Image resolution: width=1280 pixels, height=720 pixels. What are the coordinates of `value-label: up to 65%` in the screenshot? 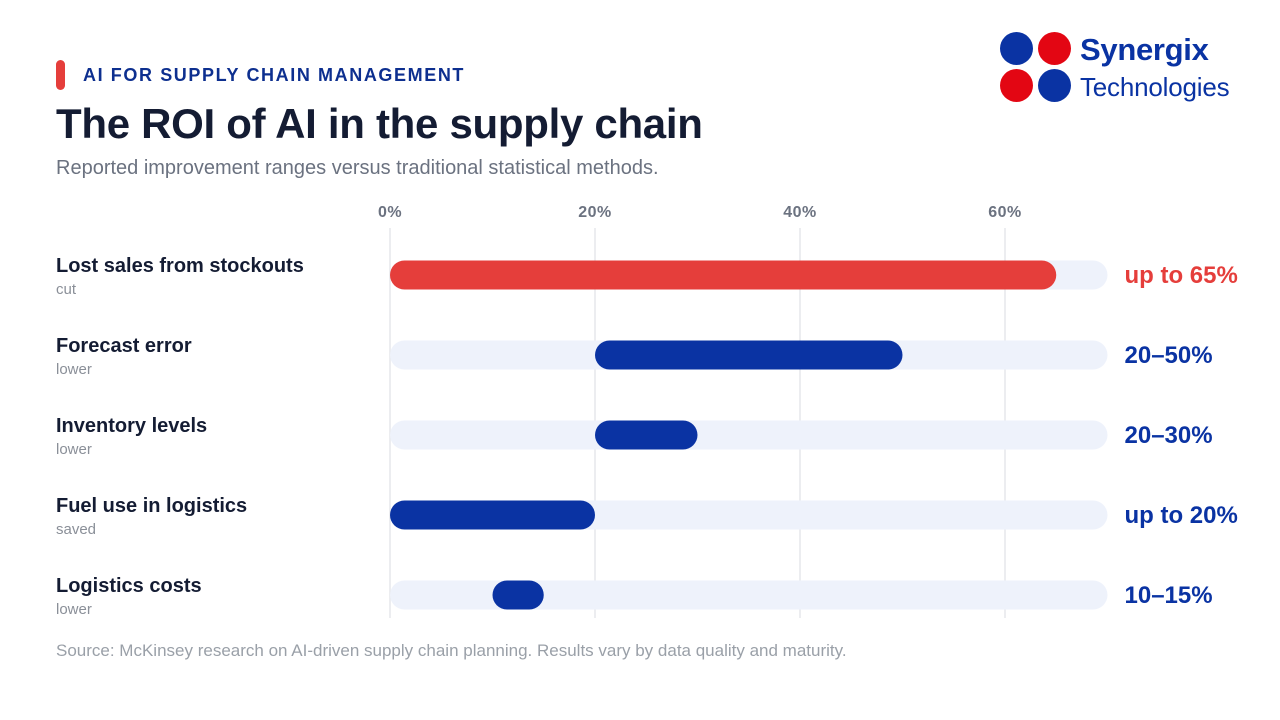 It's located at (1181, 275).